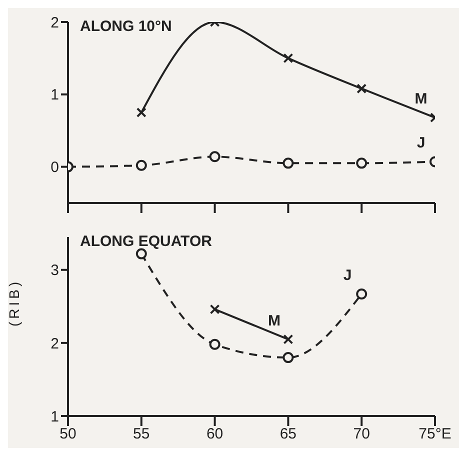  Describe the element at coordinates (288, 434) in the screenshot. I see `x-tick-label: 65` at that location.